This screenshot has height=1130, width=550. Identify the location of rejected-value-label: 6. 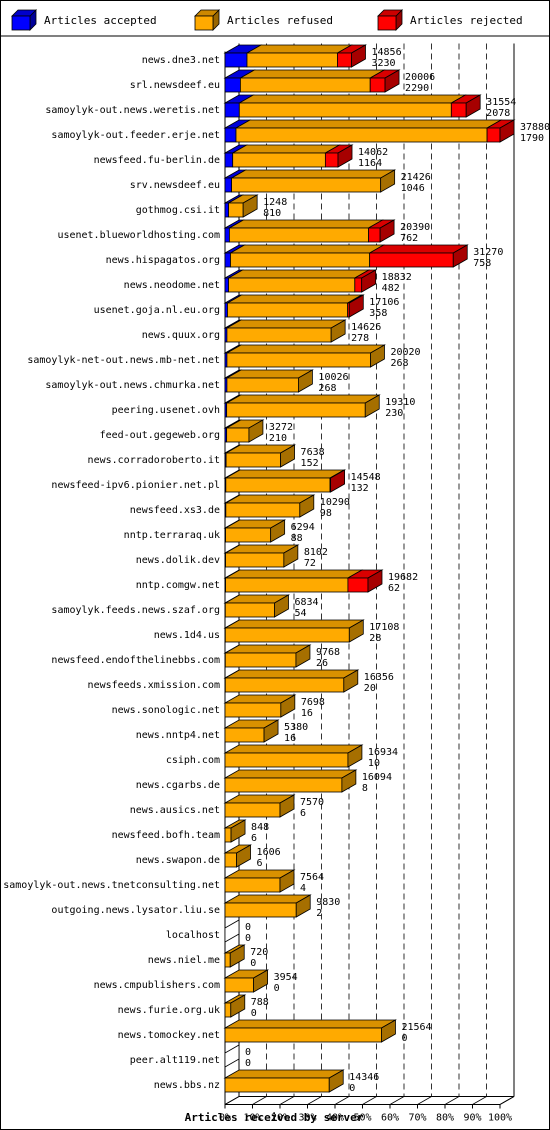
(260, 863).